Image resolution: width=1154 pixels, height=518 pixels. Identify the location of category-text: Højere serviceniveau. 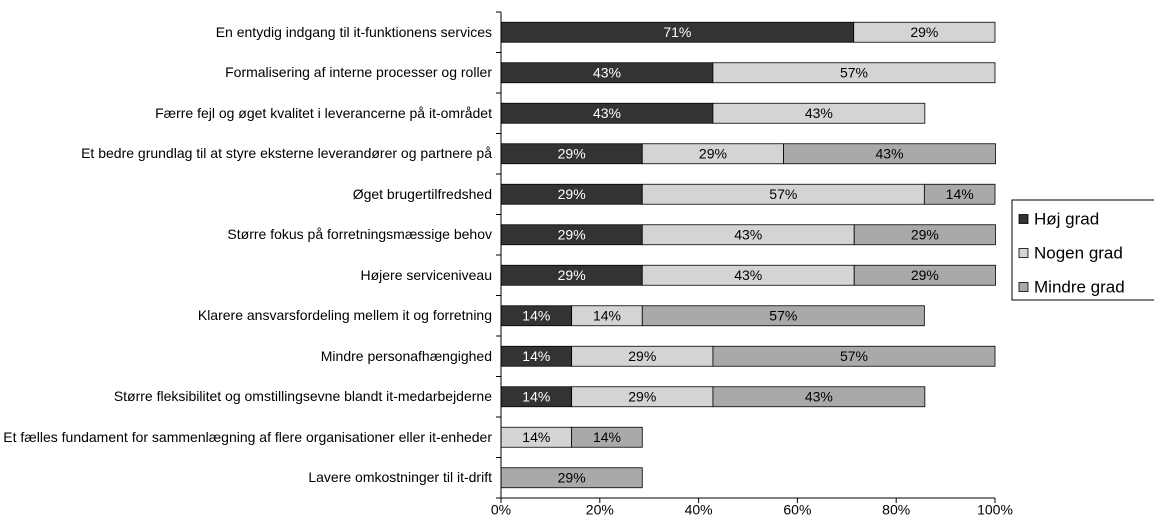
(426, 274).